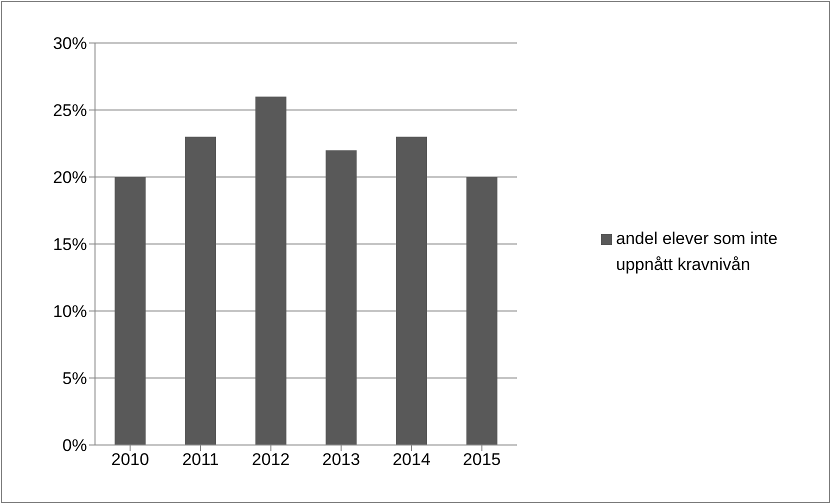 The width and height of the screenshot is (831, 504). I want to click on y-tick-label: 5%, so click(74, 378).